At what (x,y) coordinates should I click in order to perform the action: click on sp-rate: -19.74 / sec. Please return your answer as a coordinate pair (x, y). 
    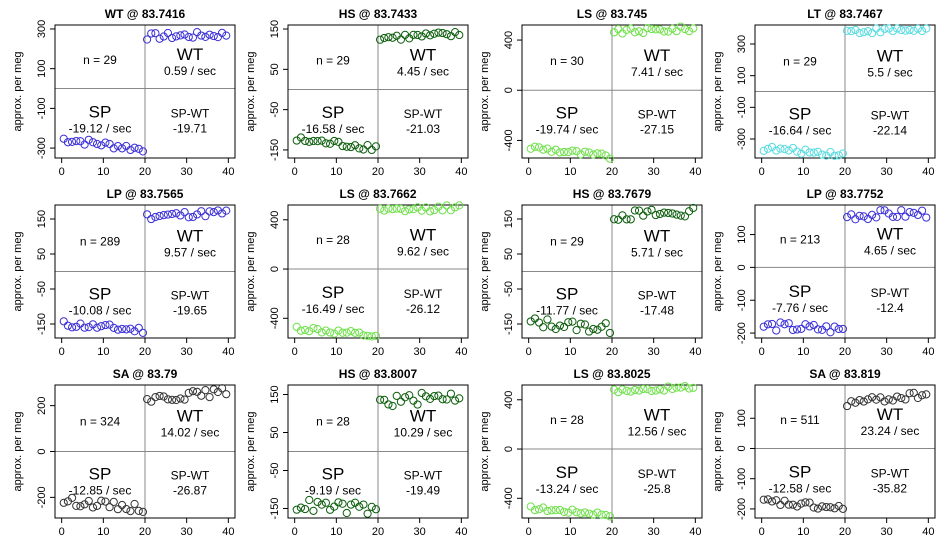
    Looking at the image, I should click on (567, 130).